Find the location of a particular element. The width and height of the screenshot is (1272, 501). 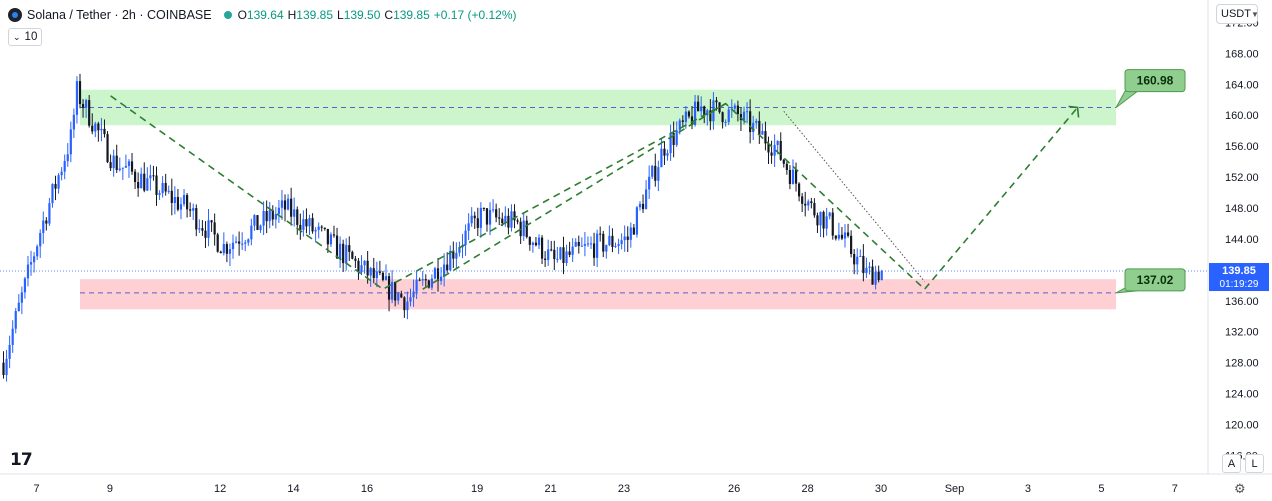

y-tick-label: 152.00 is located at coordinates (1242, 178).